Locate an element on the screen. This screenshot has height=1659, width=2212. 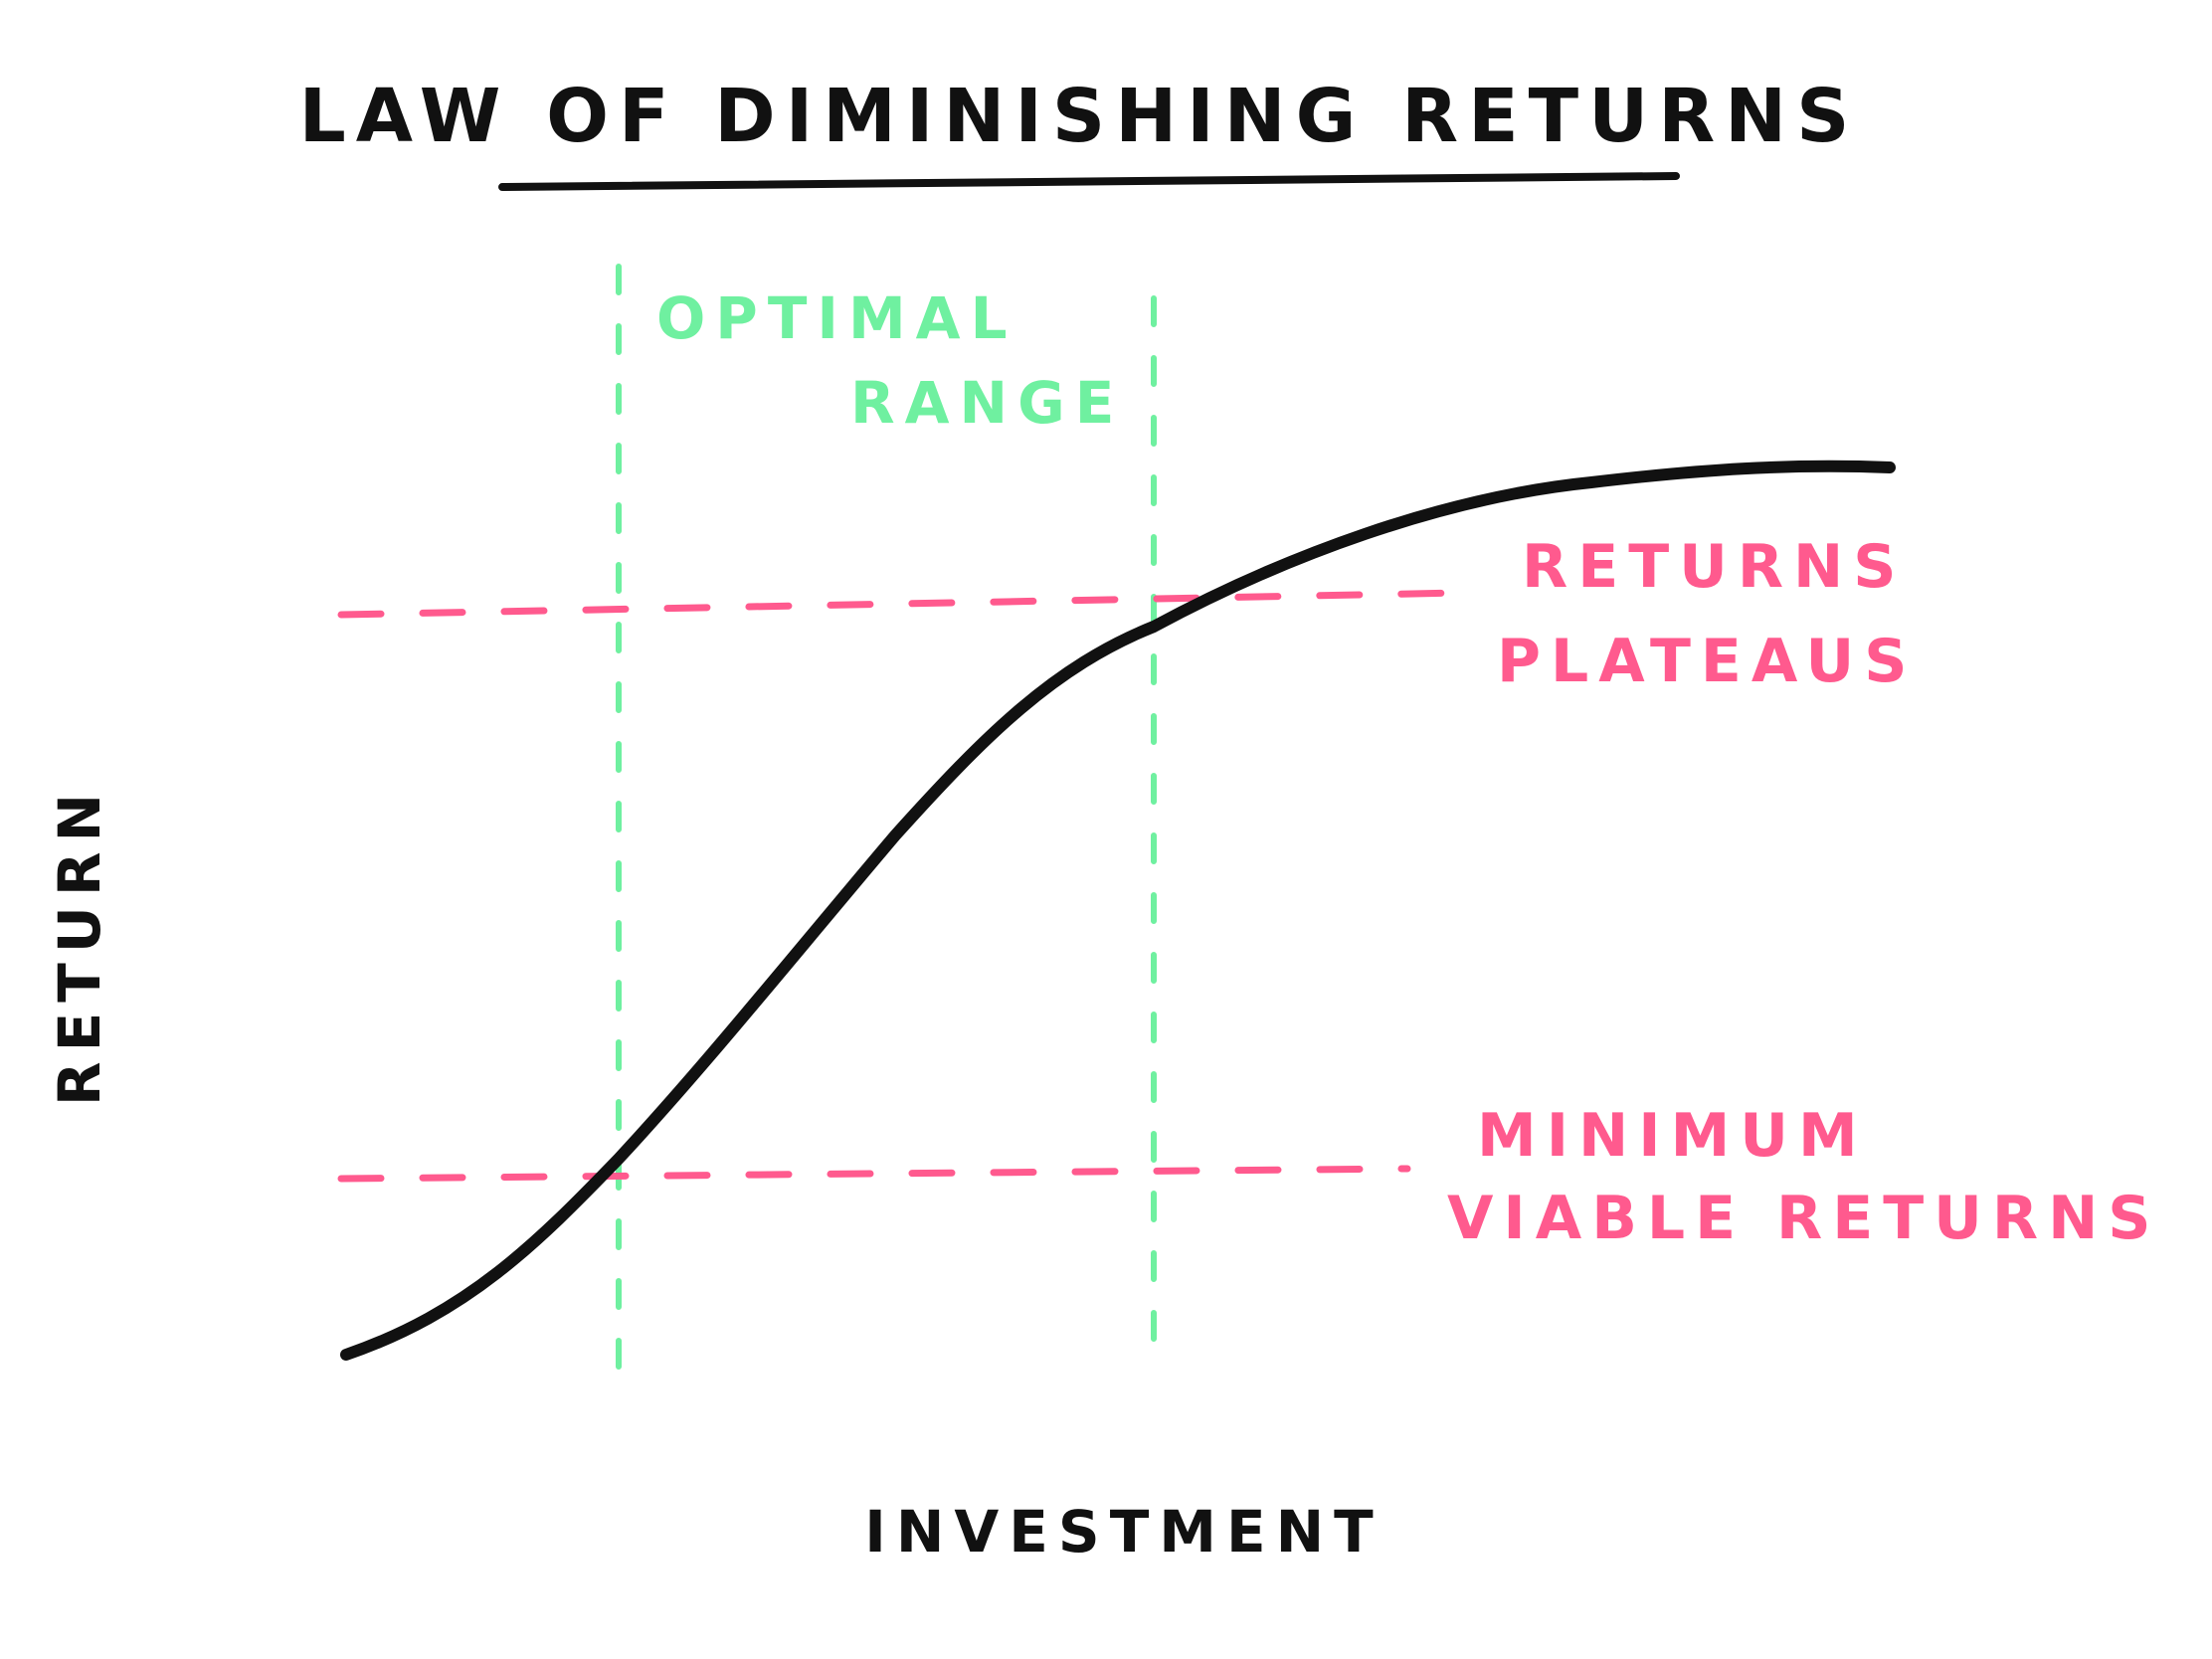
optimal-range-label-line2: RANGE is located at coordinates (987, 403).